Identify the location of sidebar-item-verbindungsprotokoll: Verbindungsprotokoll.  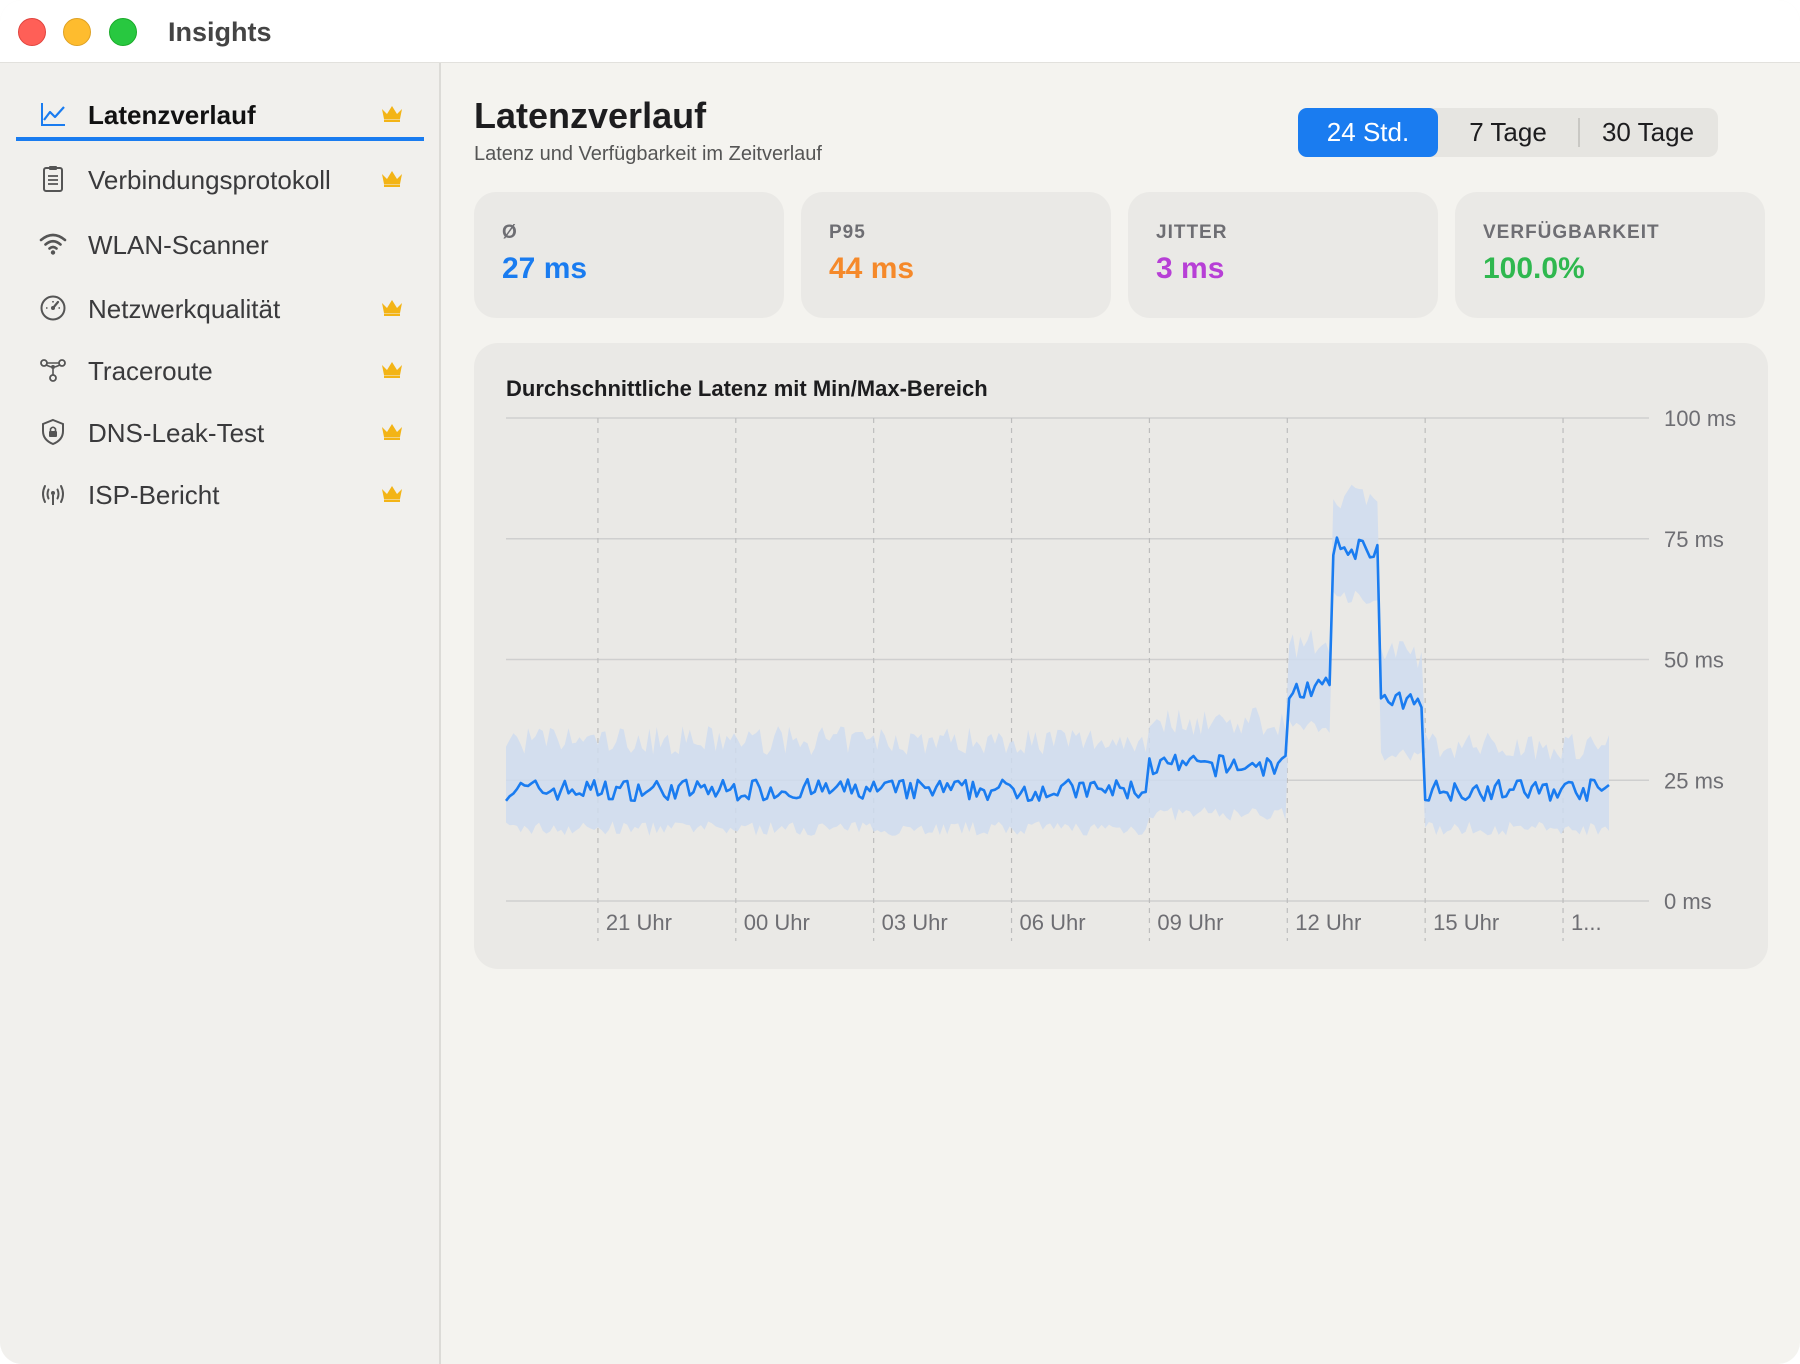
(220, 178).